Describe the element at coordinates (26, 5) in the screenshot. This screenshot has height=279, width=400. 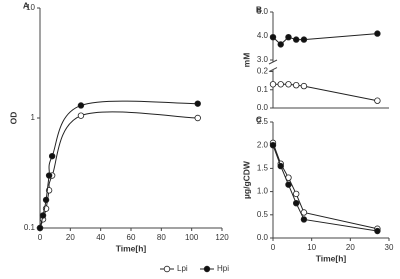
I see `panel-label: A` at that location.